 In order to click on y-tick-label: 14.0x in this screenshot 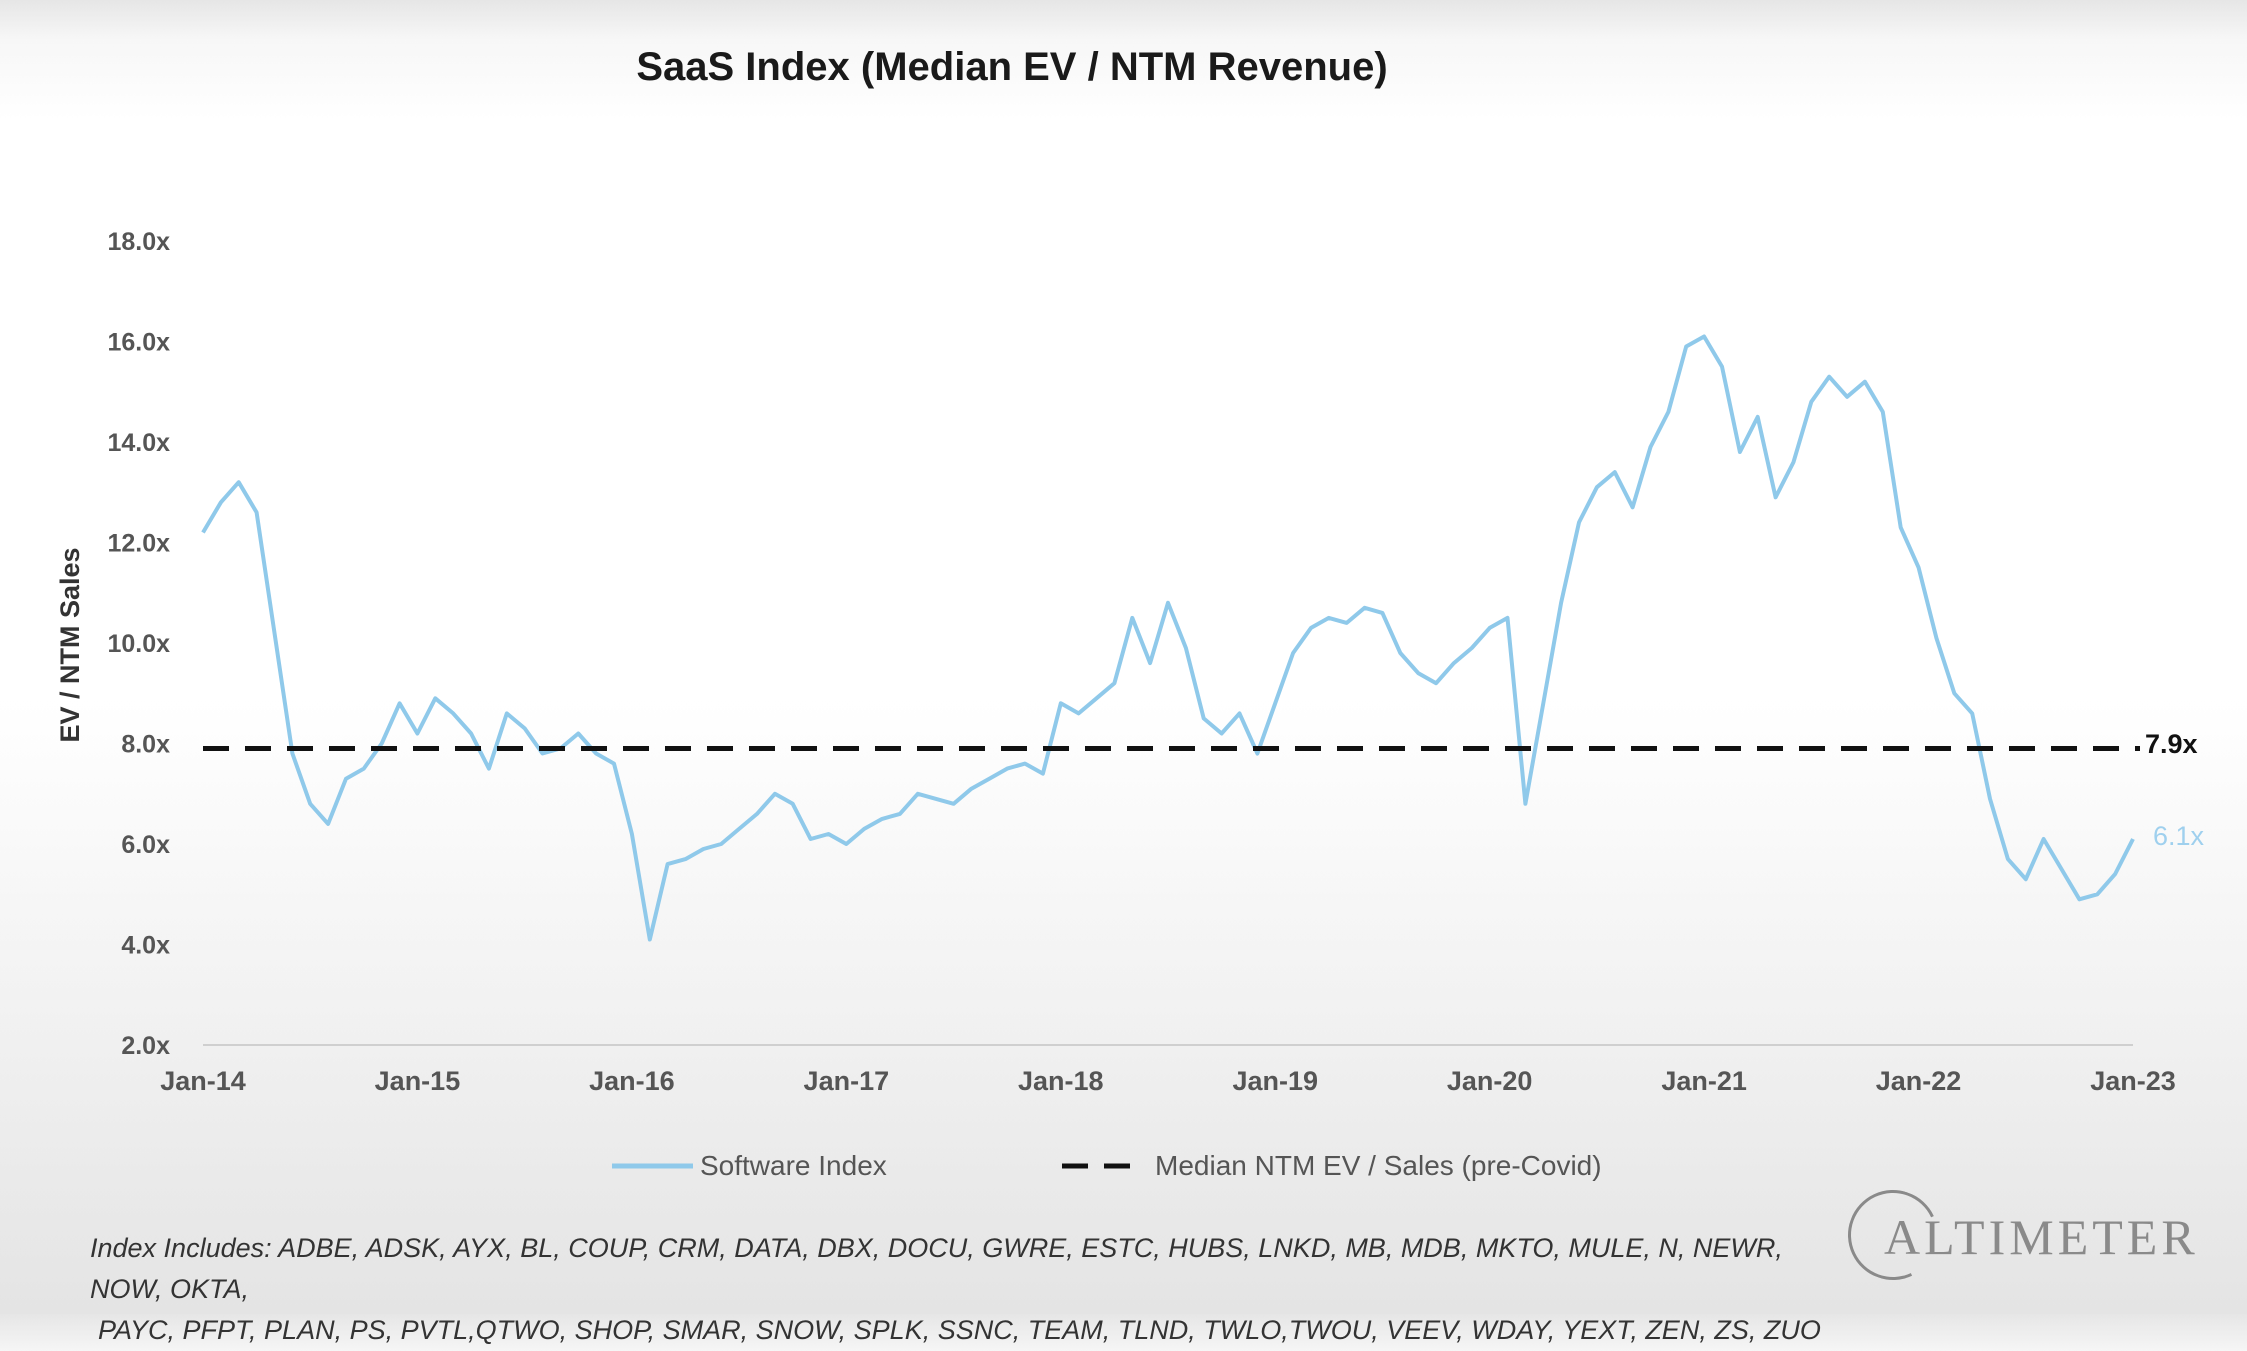, I will do `click(138, 443)`.